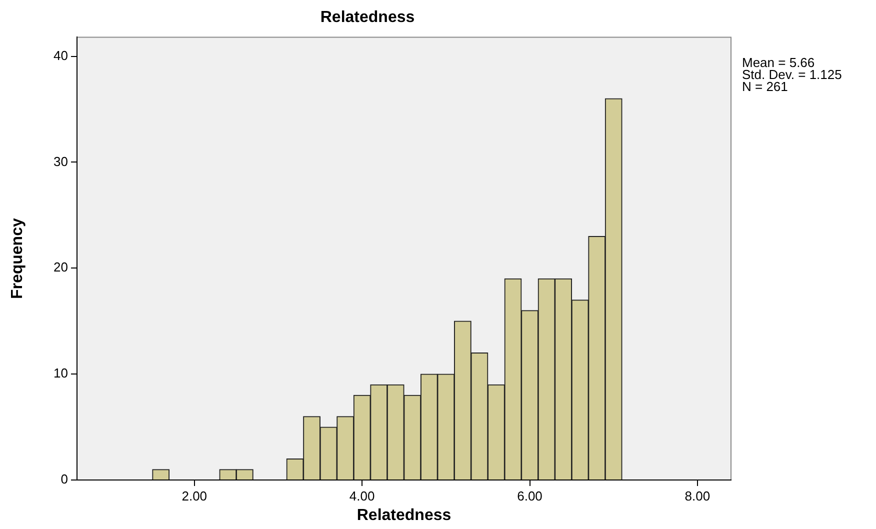  I want to click on x-tick-label: 6.00, so click(529, 496).